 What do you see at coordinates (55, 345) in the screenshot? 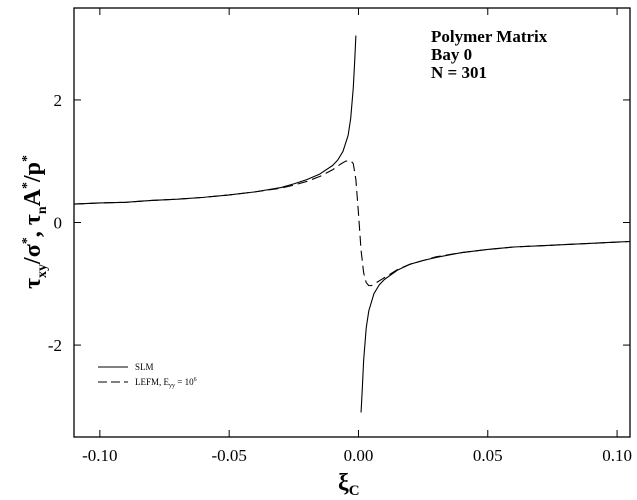
I see `y-tick-label-0: -2` at bounding box center [55, 345].